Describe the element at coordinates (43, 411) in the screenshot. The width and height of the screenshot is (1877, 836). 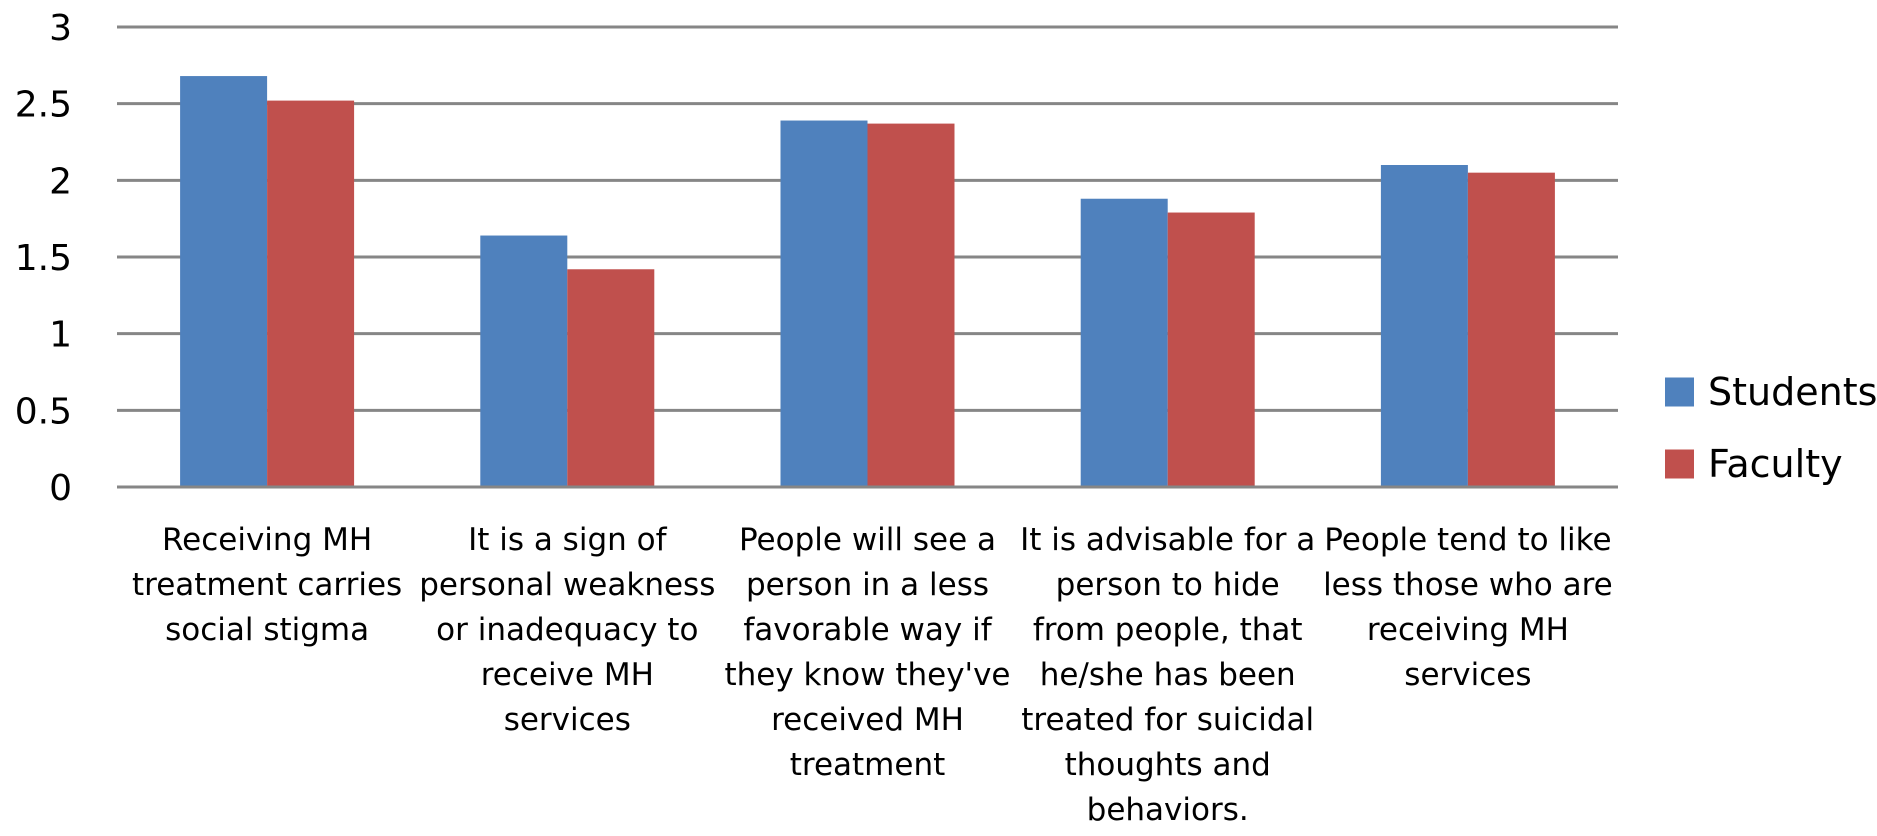
I see `y-tick-label: 0.5` at that location.